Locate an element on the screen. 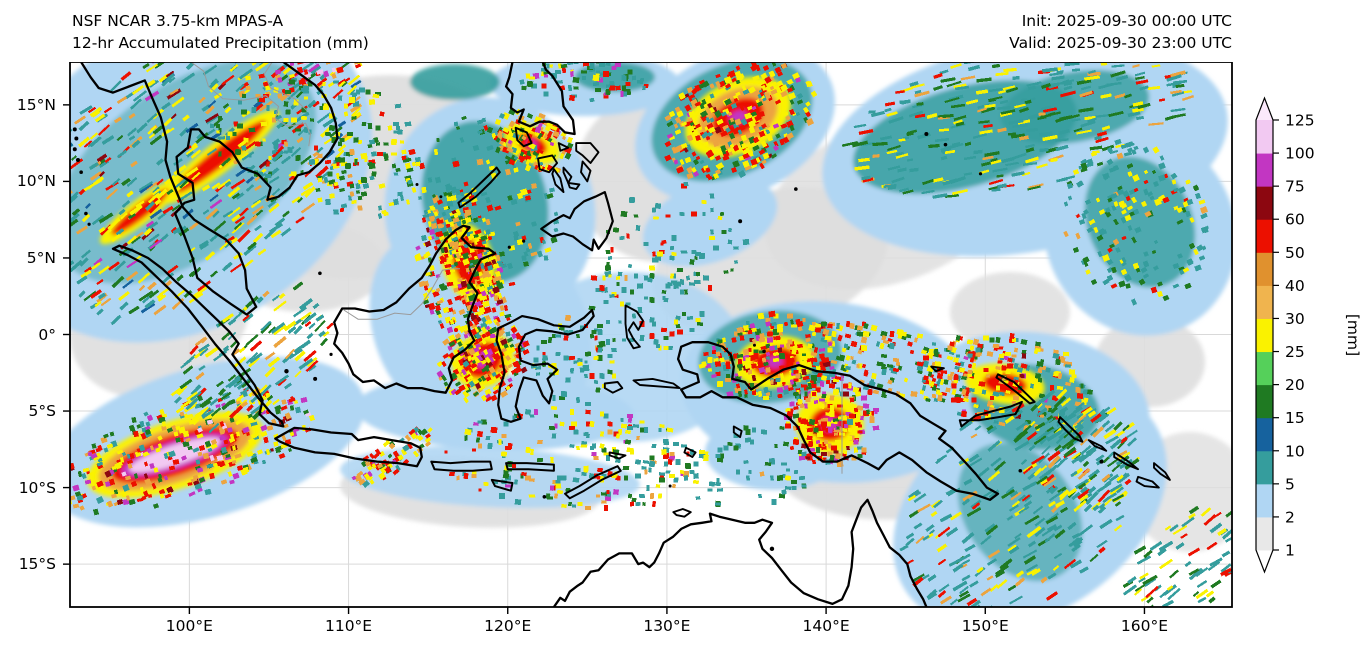 This screenshot has height=649, width=1361. y-tick-label: 10°N is located at coordinates (36, 181).